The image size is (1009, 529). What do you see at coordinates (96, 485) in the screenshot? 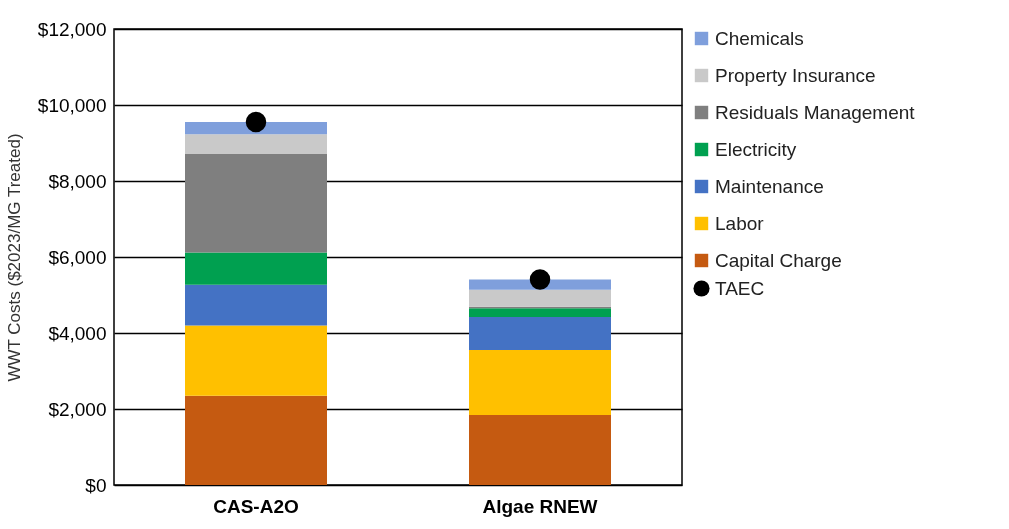
I see `y-tick-label: $0` at bounding box center [96, 485].